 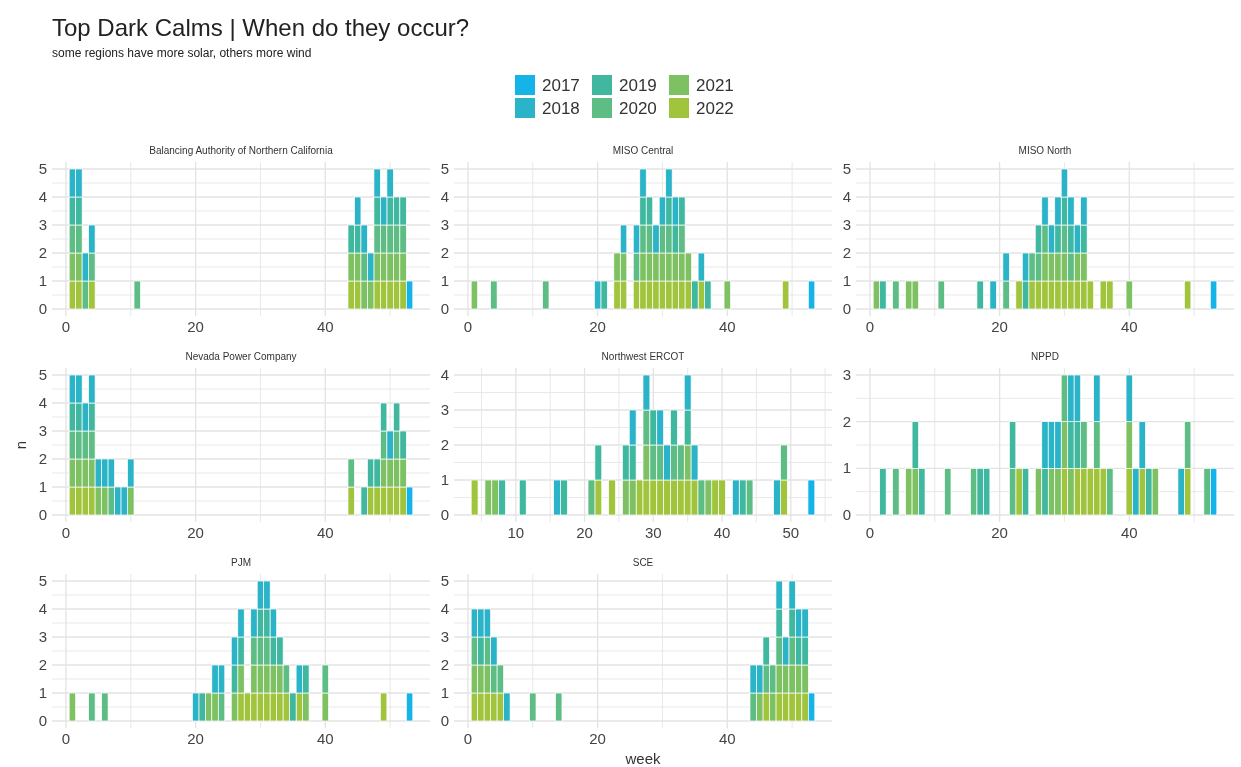 What do you see at coordinates (715, 108) in the screenshot?
I see `legend-label: 2022` at bounding box center [715, 108].